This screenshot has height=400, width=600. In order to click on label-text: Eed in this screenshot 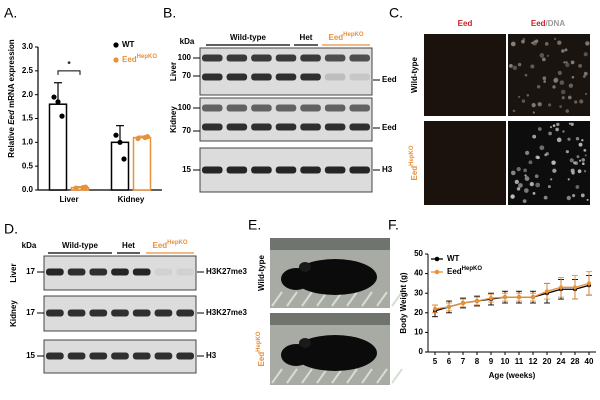, I will do `click(261, 359)`.